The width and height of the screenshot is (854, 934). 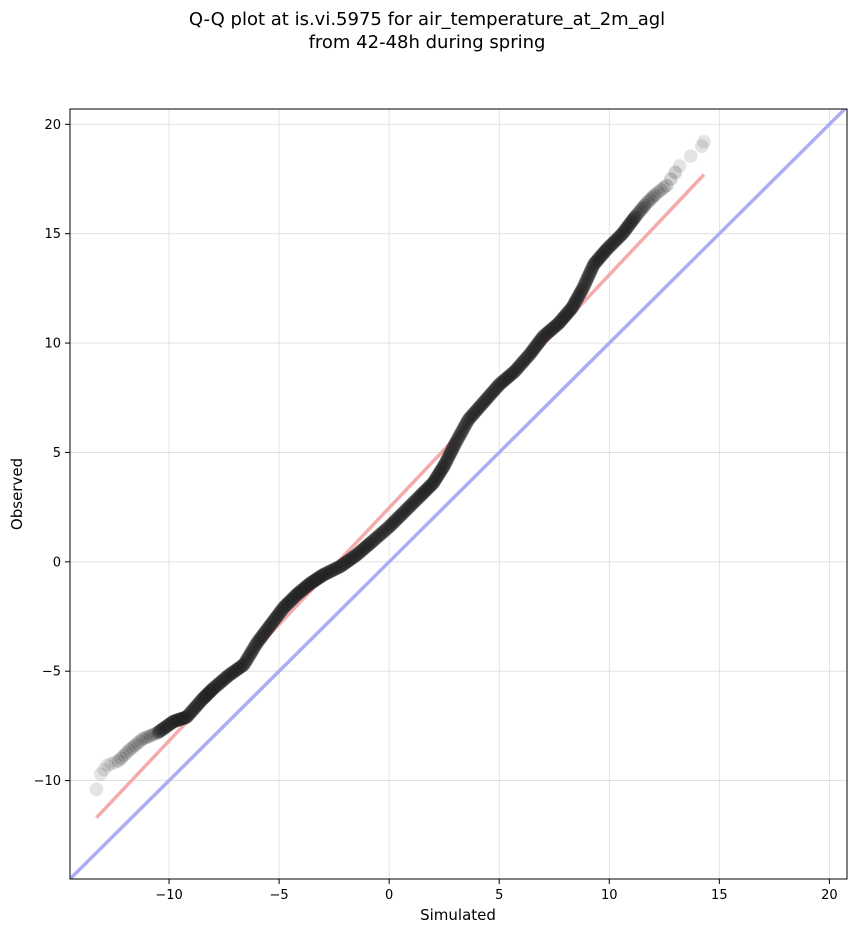 What do you see at coordinates (499, 895) in the screenshot?
I see `x-tick-label: 5` at bounding box center [499, 895].